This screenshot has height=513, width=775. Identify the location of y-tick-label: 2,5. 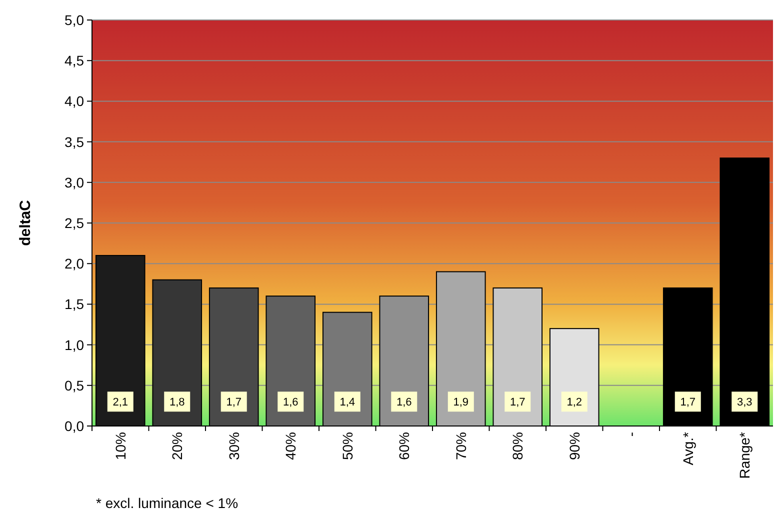
(74, 223).